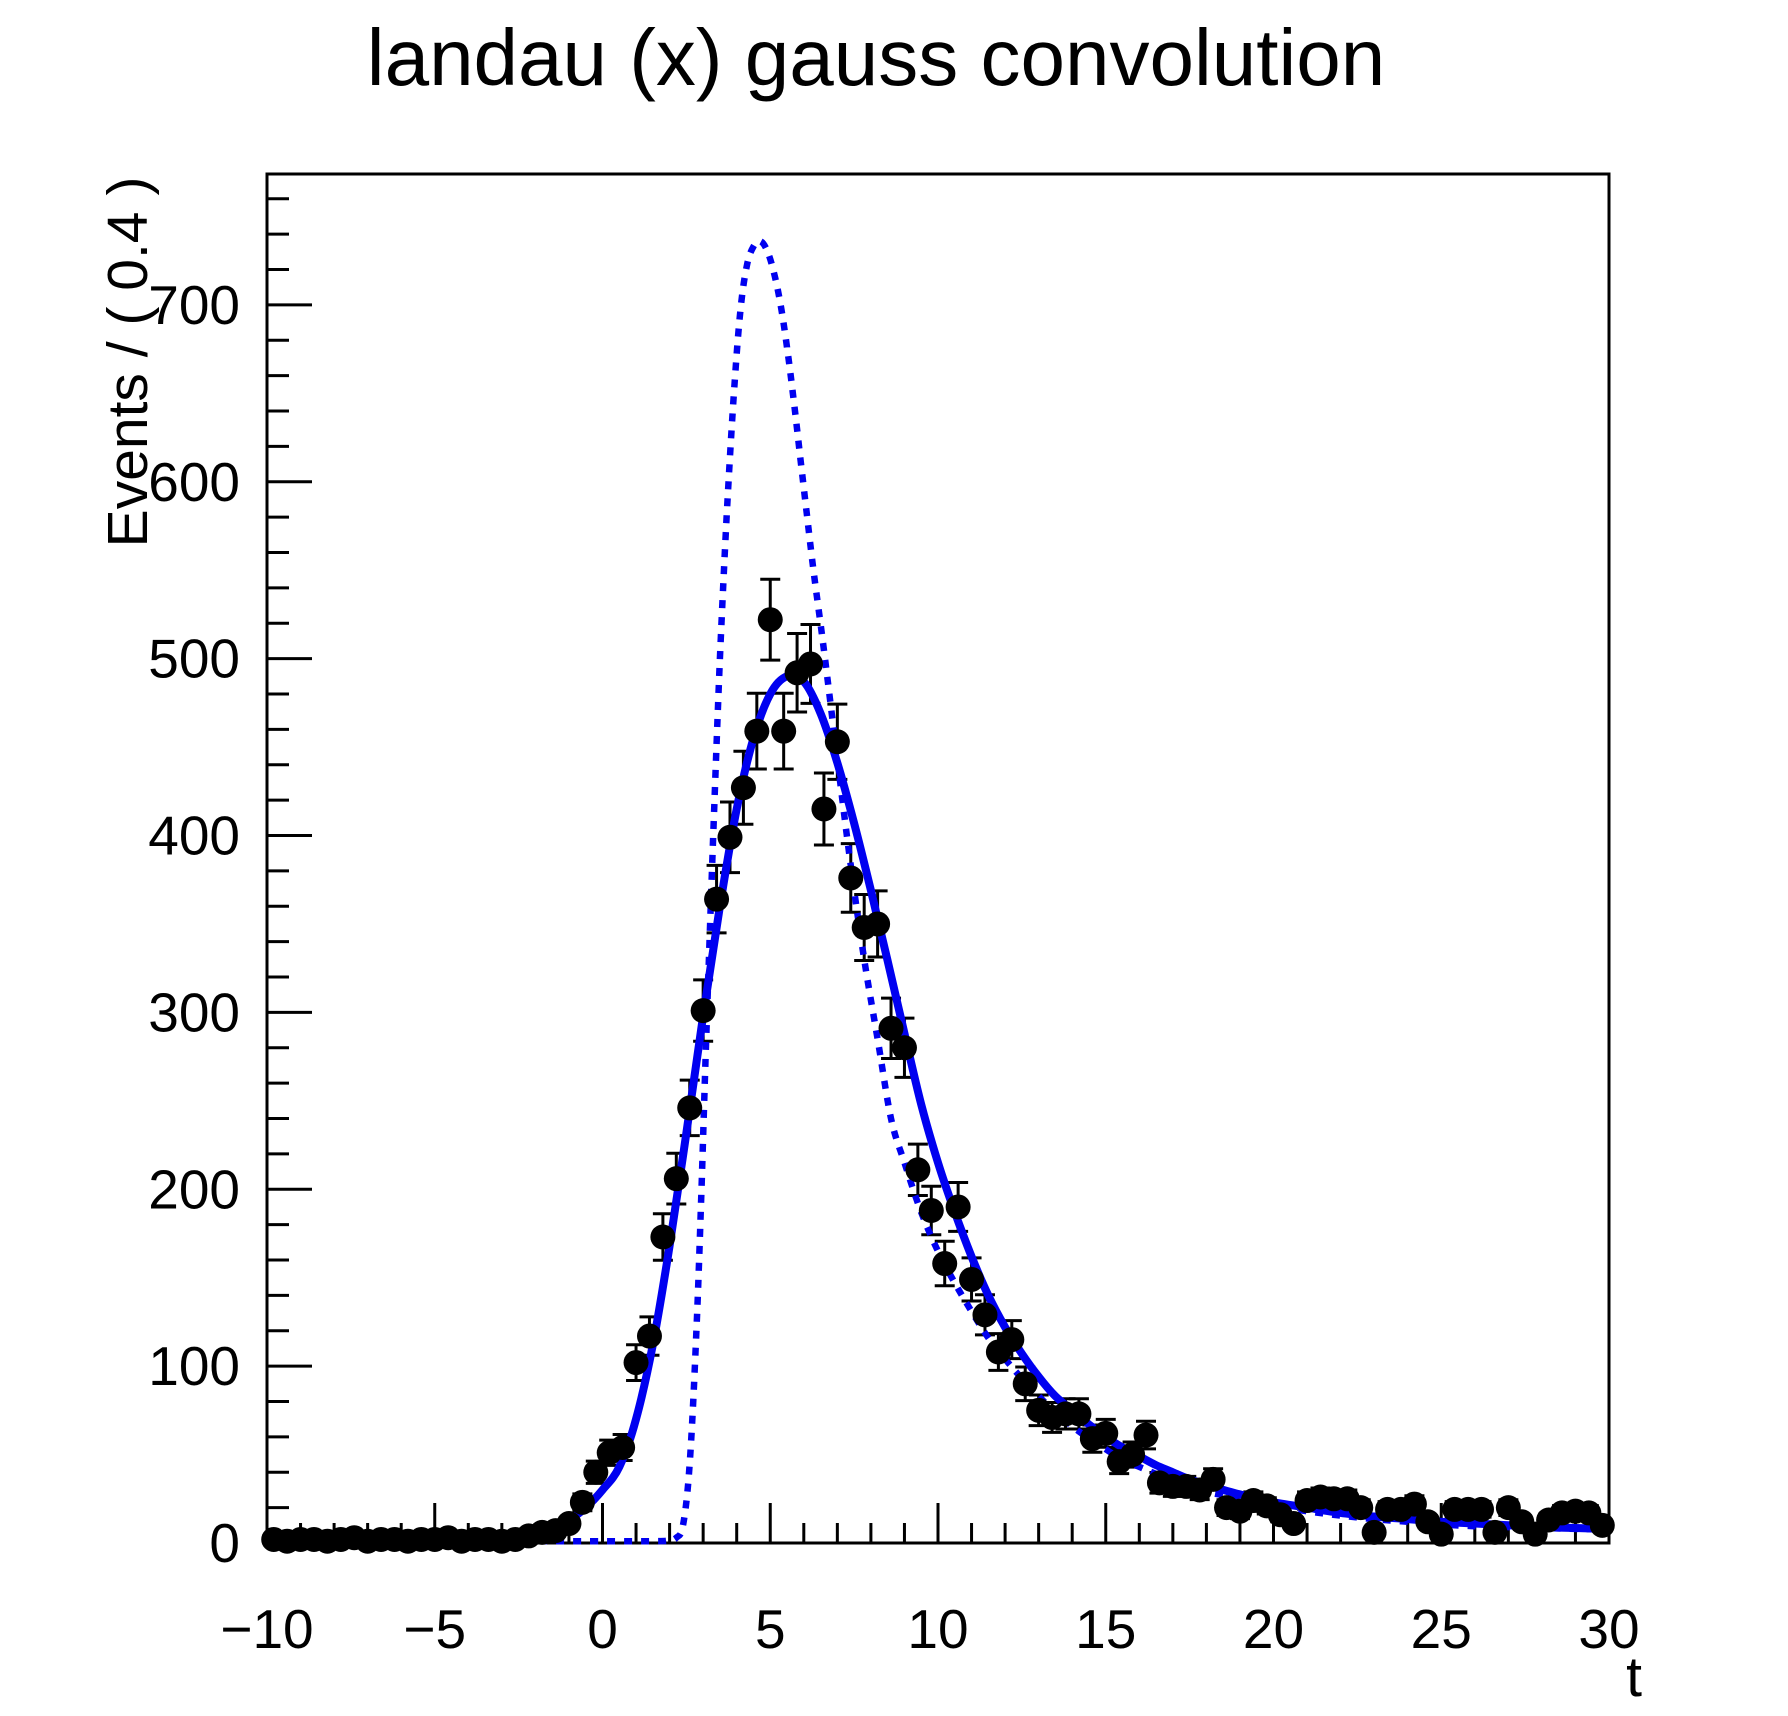 This screenshot has height=1716, width=1788. I want to click on x-axis-tick-labels: −10 −5 0 5 10 15 20 25 30, so click(929, 1629).